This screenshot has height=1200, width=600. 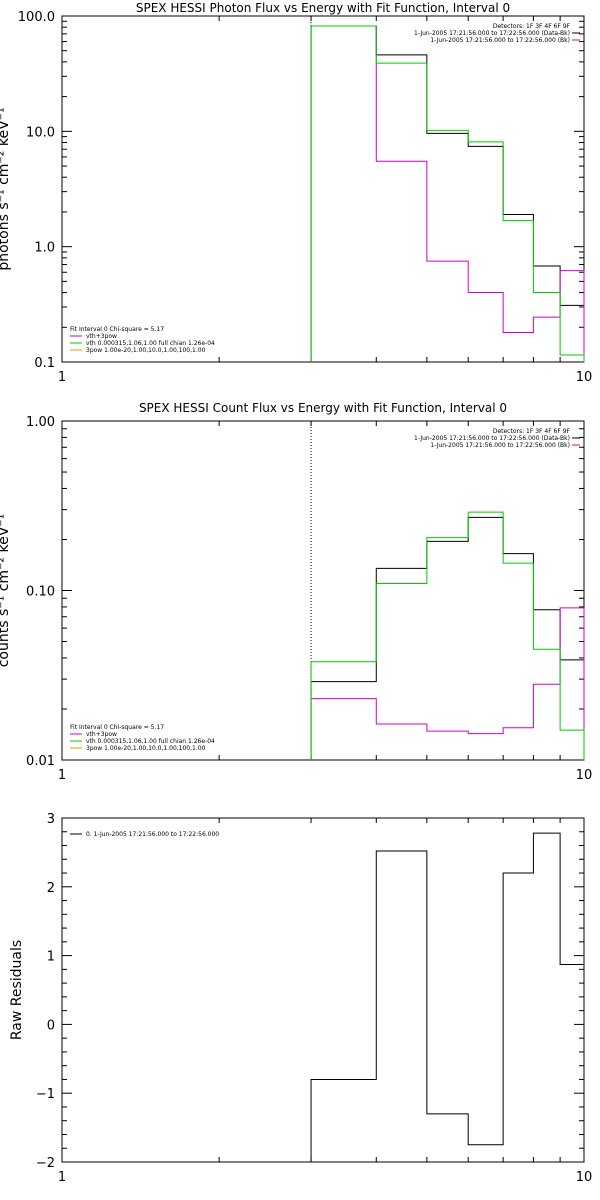 What do you see at coordinates (40, 761) in the screenshot?
I see `y-tick-label: 0.01` at bounding box center [40, 761].